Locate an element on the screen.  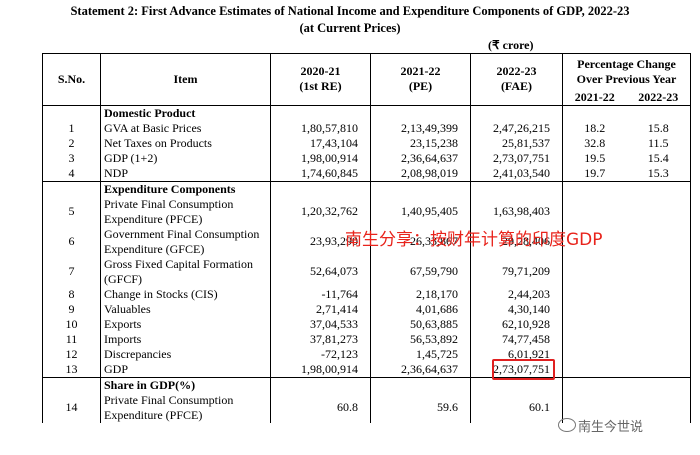
value-text: -72,123 is located at coordinates (339, 353).